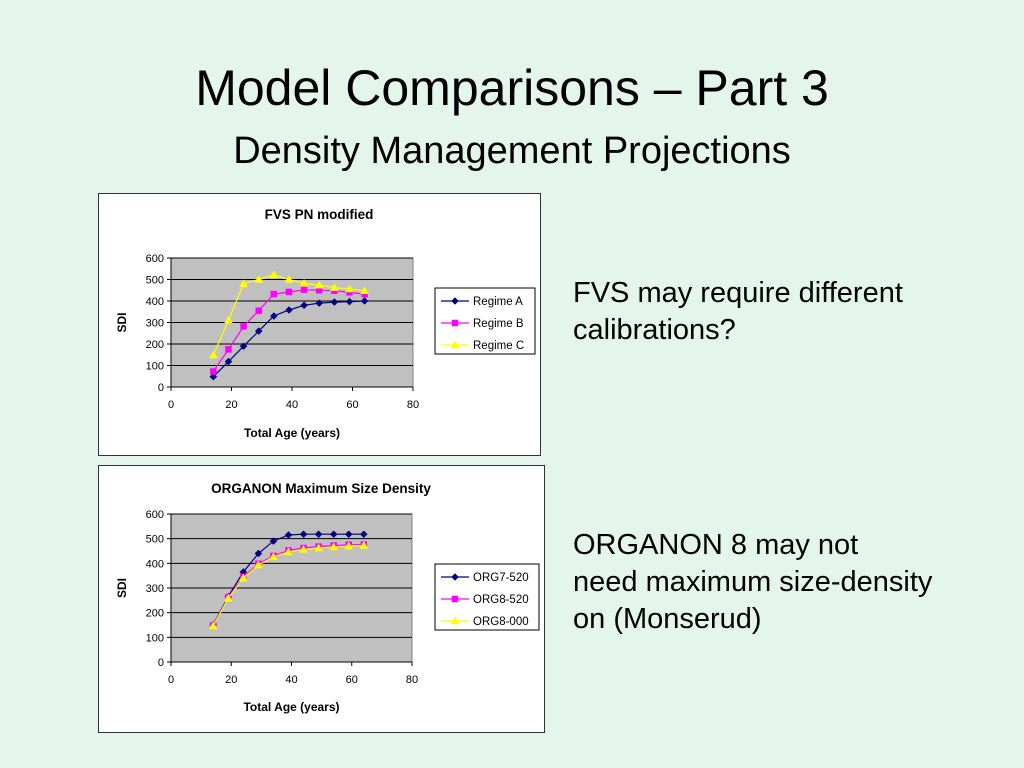  What do you see at coordinates (321, 488) in the screenshot?
I see `chart2-title: ORGANON Maximum Size Density` at bounding box center [321, 488].